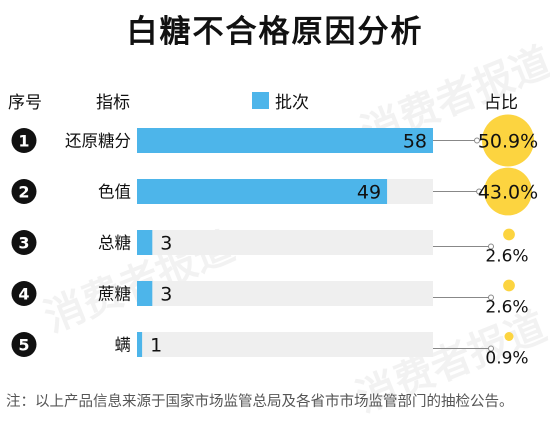 This screenshot has width=550, height=448. Describe the element at coordinates (113, 103) in the screenshot. I see `header-indicator: 指标` at that location.